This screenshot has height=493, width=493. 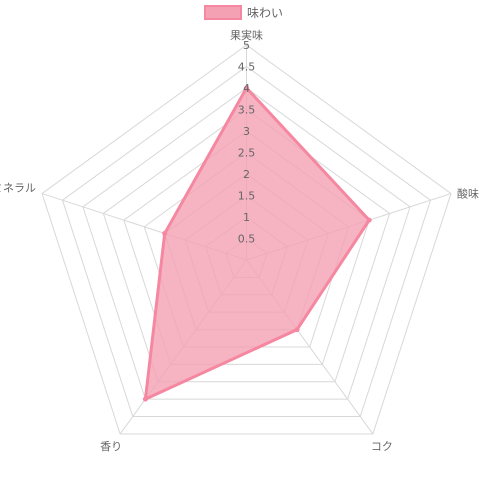 I want to click on legend-swatch, so click(x=223, y=12).